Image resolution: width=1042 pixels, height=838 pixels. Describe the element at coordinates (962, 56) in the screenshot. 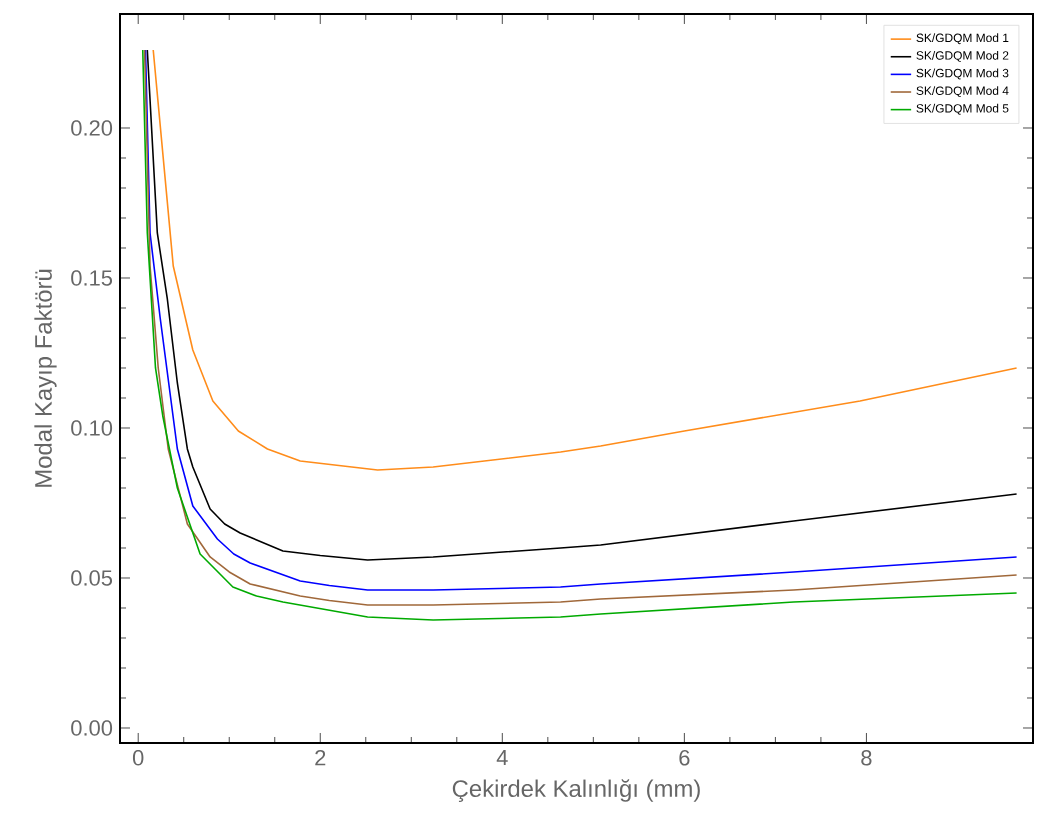

I see `legend-label: SK/GDQM Mod 2` at that location.